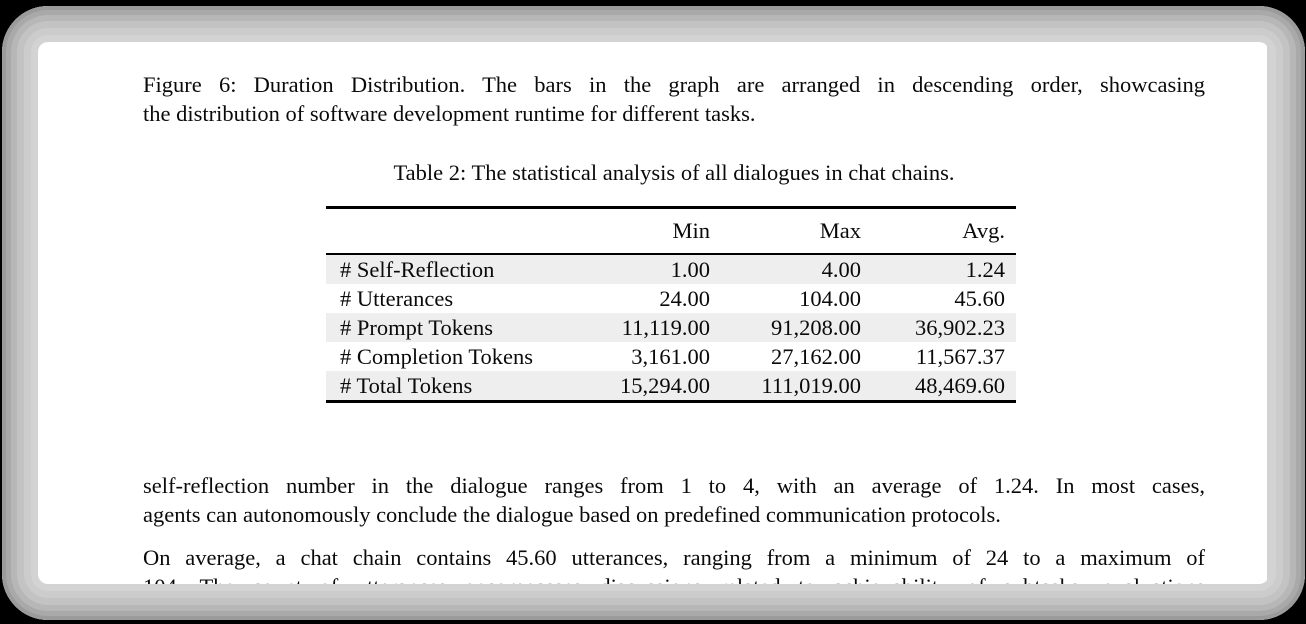 The image size is (1306, 624). What do you see at coordinates (960, 385) in the screenshot?
I see `table-cell-avg: 48,469.60` at bounding box center [960, 385].